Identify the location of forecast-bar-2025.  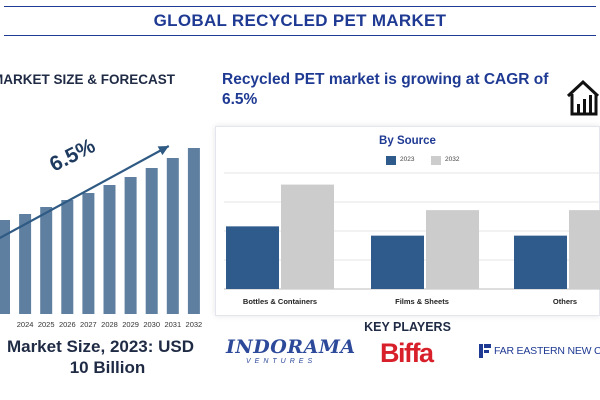
(46, 260).